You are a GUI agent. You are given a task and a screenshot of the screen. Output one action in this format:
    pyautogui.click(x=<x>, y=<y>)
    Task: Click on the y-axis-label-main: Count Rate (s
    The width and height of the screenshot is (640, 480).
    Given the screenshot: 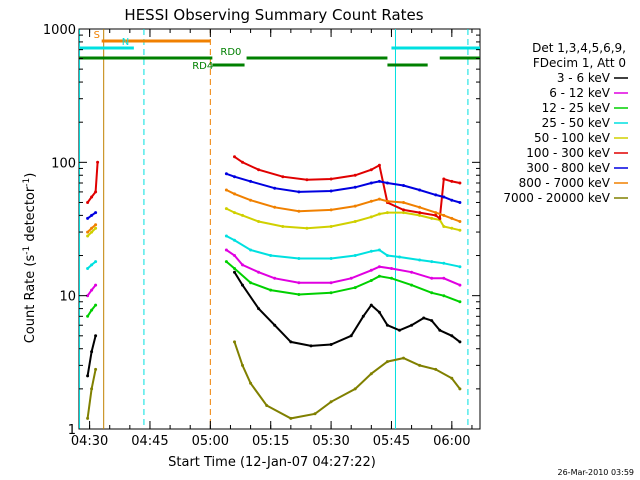 What is the action you would take?
    pyautogui.click(x=30, y=299)
    